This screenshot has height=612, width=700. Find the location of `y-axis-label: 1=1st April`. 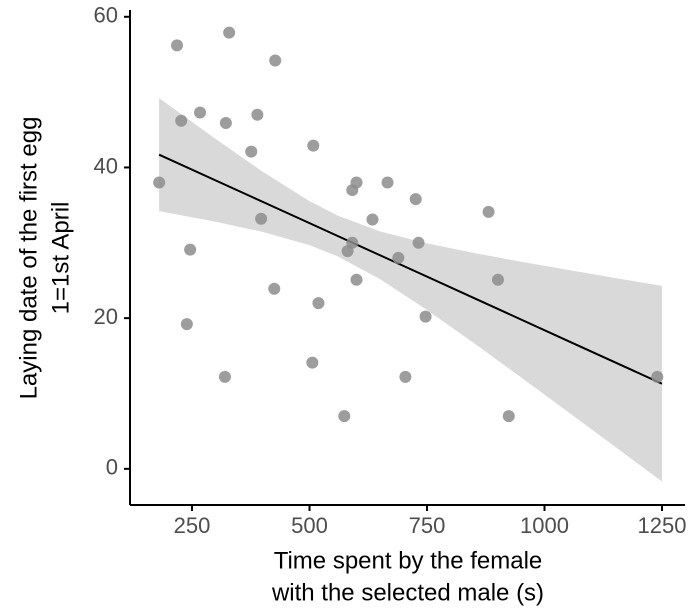

y-axis-label: 1=1st April is located at coordinates (60, 258).